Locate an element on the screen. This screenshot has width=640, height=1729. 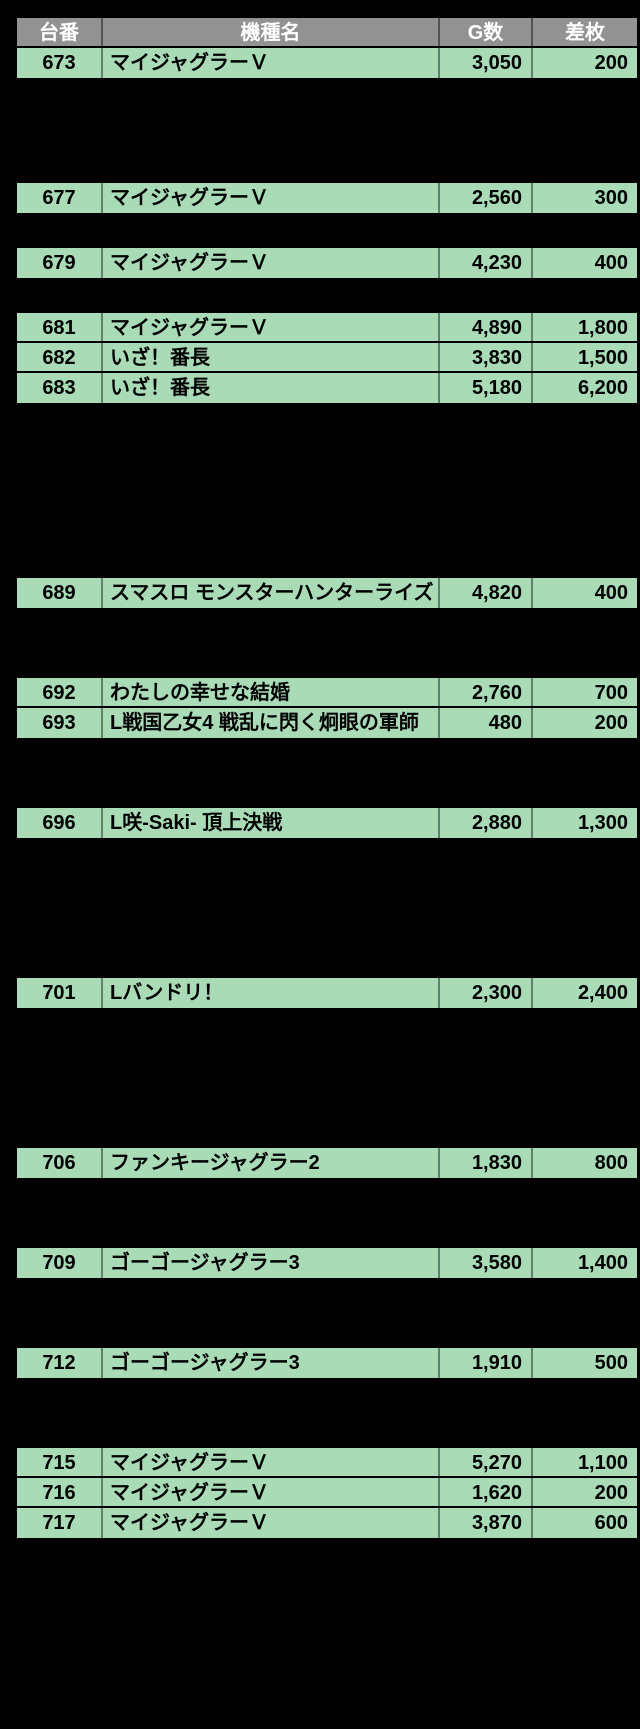
machine-name-cell: L戦国乙女4 戦乱に閃く炯眼の軍師 is located at coordinates (271, 723).